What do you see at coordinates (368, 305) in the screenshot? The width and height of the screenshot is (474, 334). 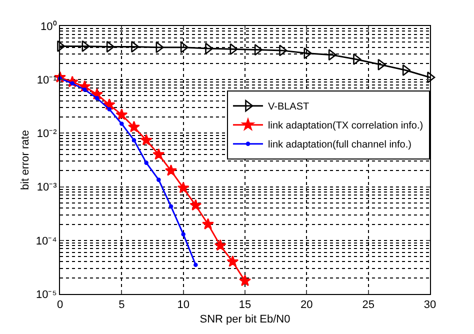 I see `x-tick-label: 25` at bounding box center [368, 305].